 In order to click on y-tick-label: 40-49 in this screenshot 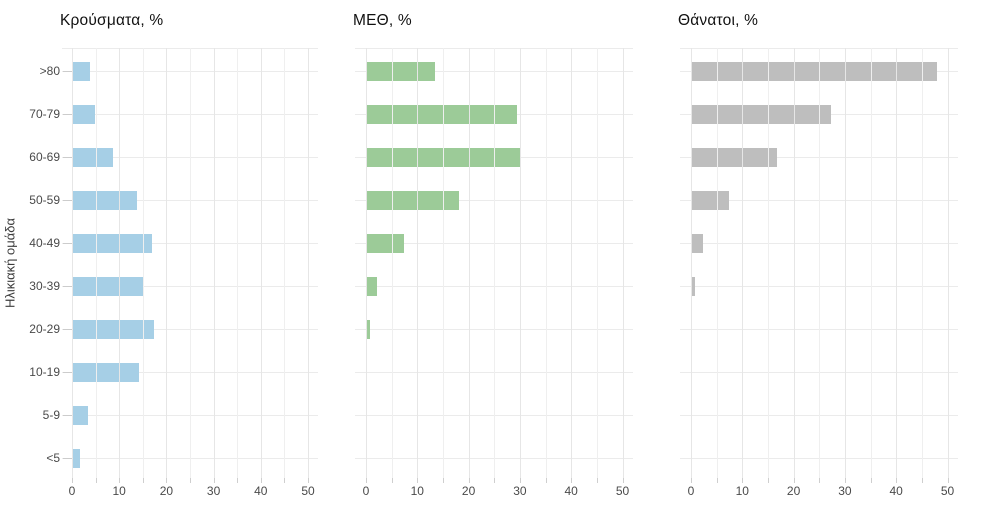, I will do `click(44, 243)`.